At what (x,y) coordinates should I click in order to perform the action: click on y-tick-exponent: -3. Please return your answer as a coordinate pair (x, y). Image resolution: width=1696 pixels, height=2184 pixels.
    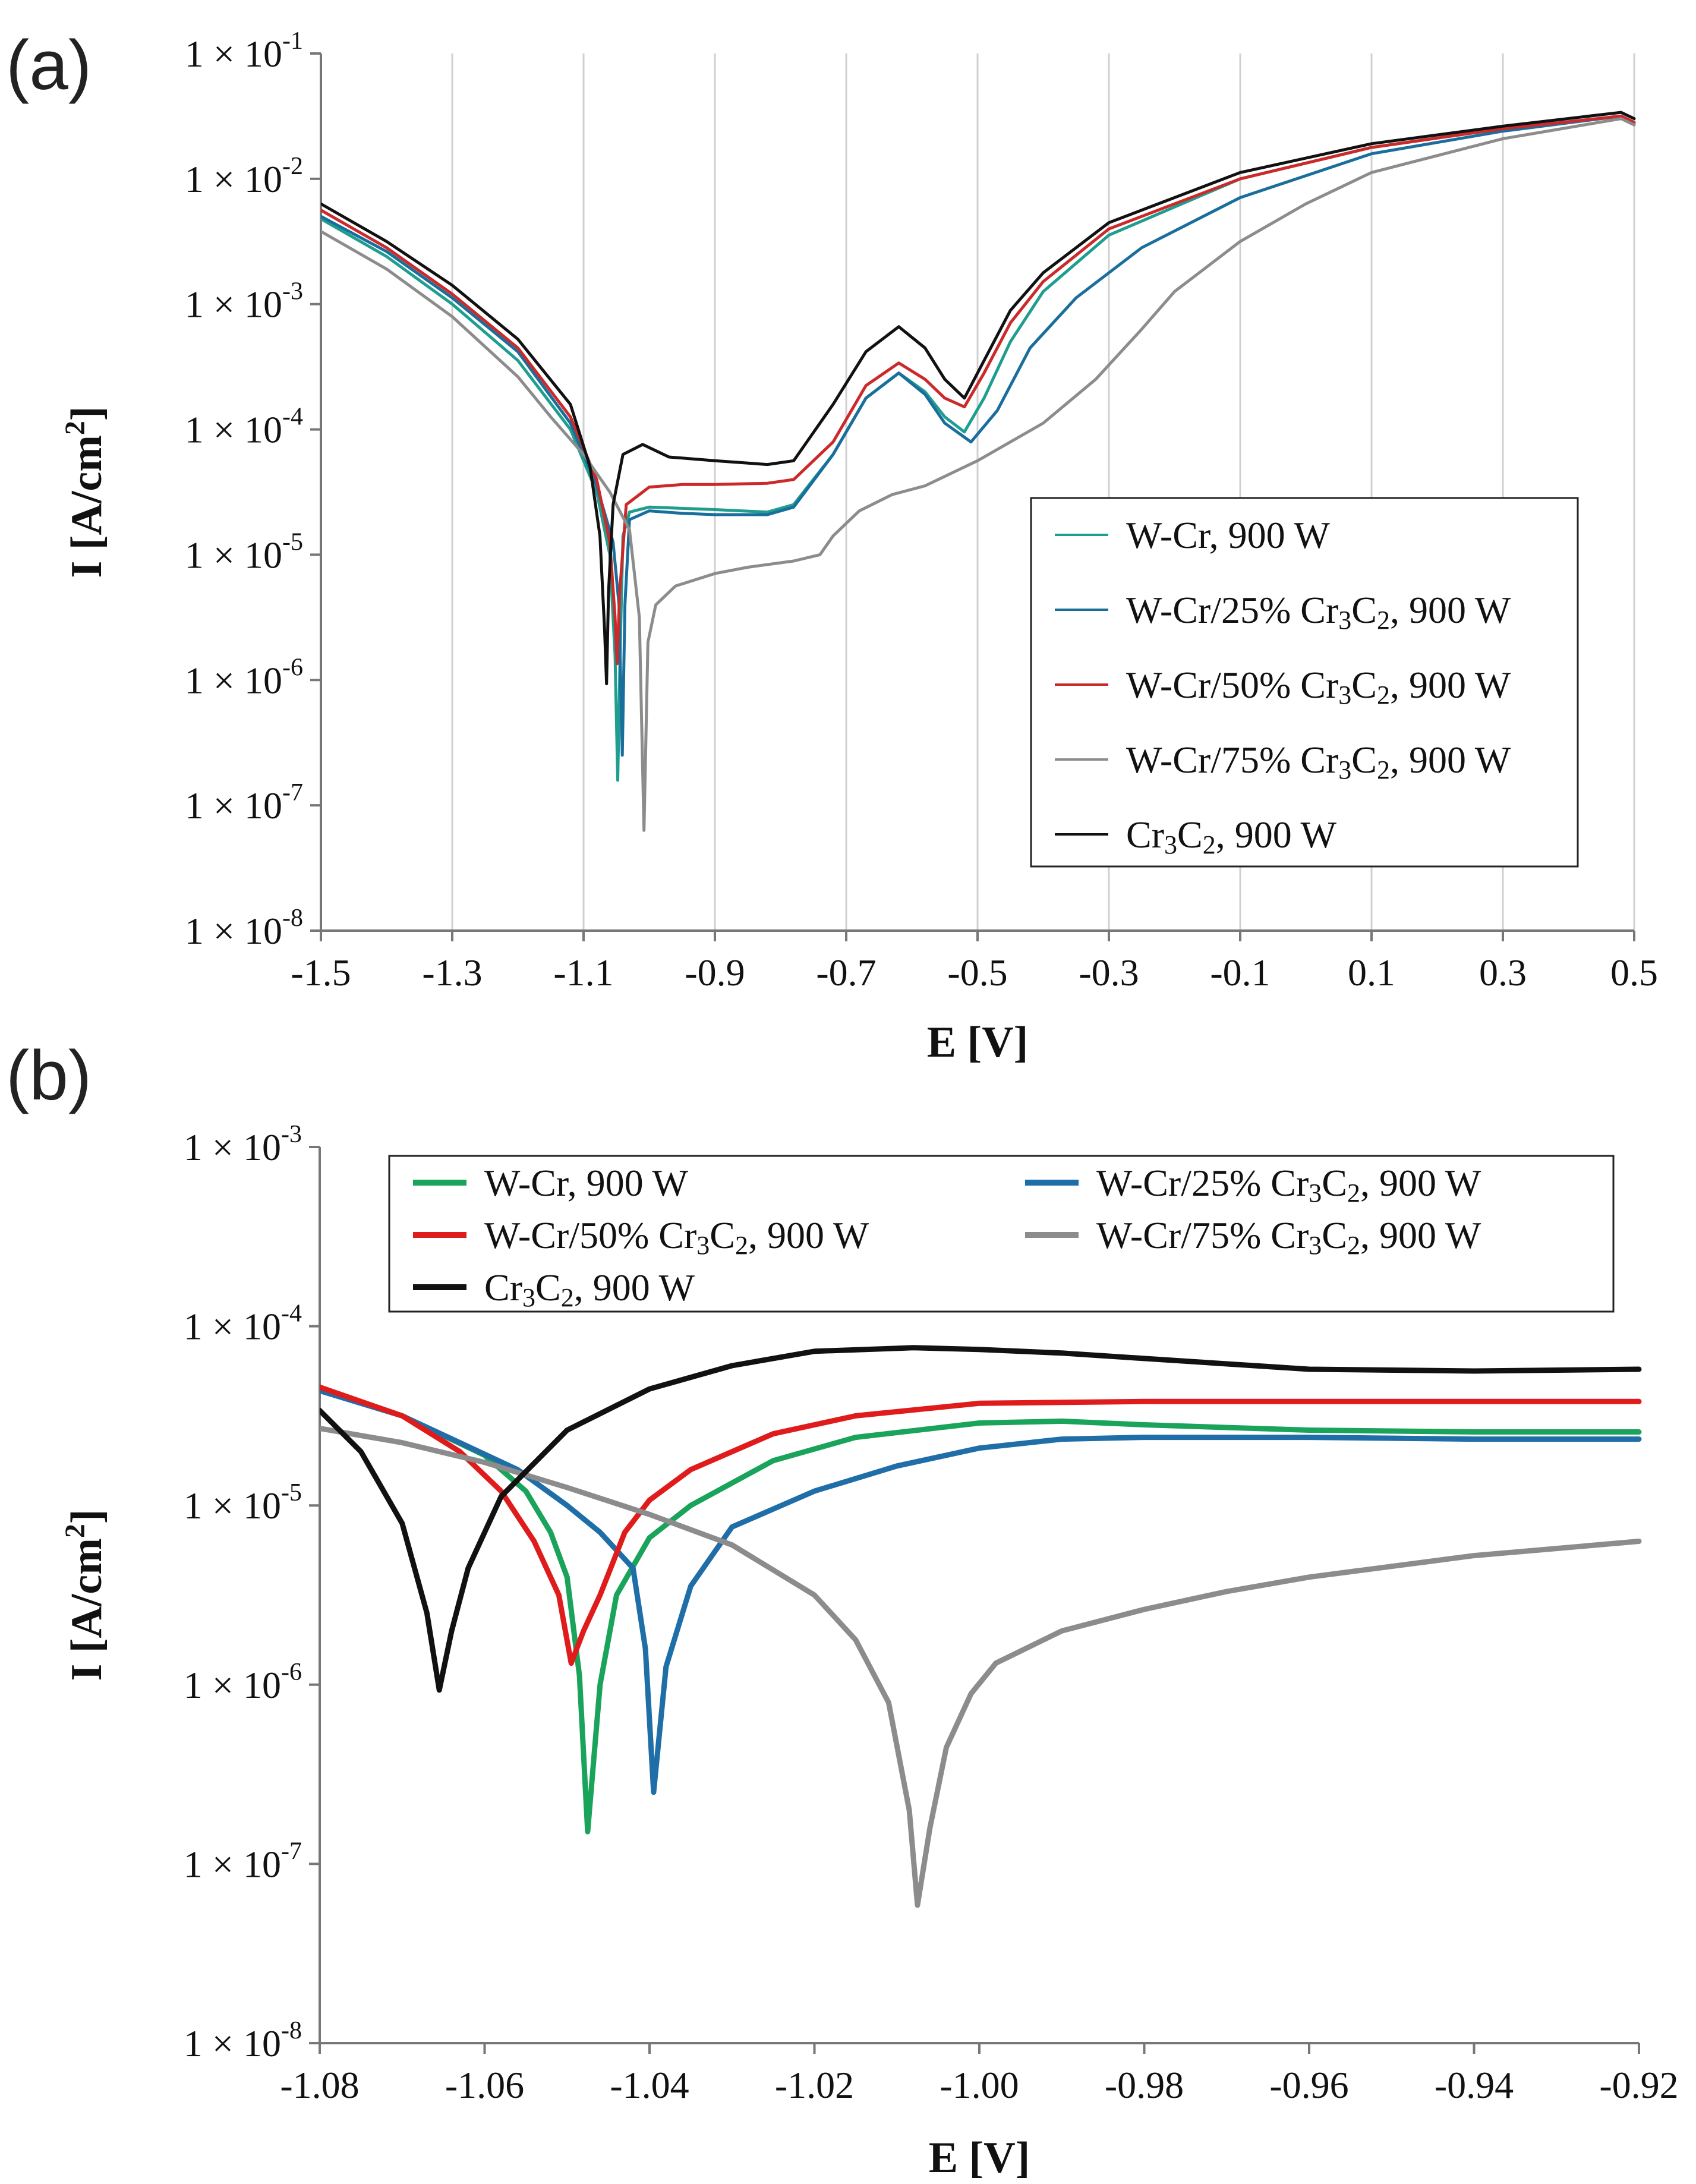
    Looking at the image, I should click on (291, 1134).